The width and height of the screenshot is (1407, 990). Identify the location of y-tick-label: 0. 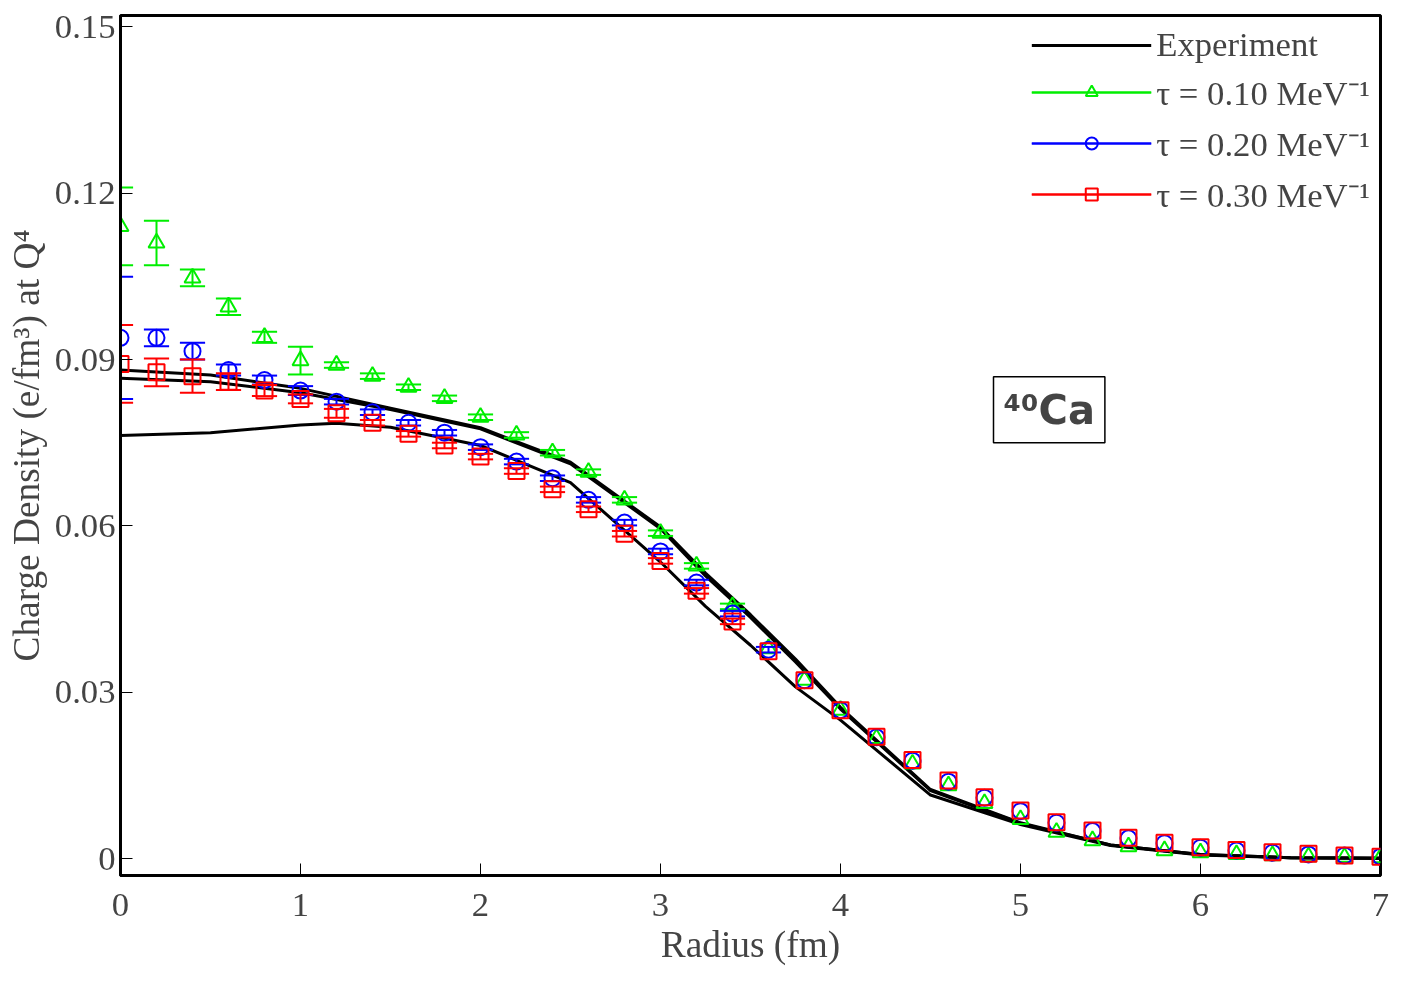
(107, 857).